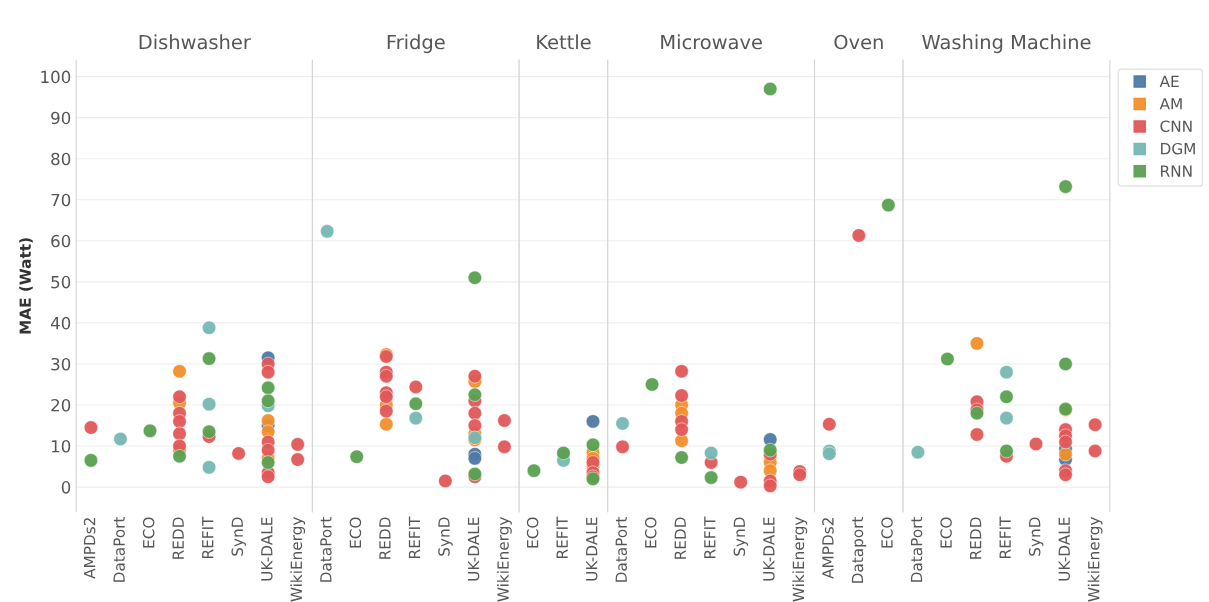 The height and width of the screenshot is (602, 1209). Describe the element at coordinates (858, 42) in the screenshot. I see `chart-title: Oven` at that location.